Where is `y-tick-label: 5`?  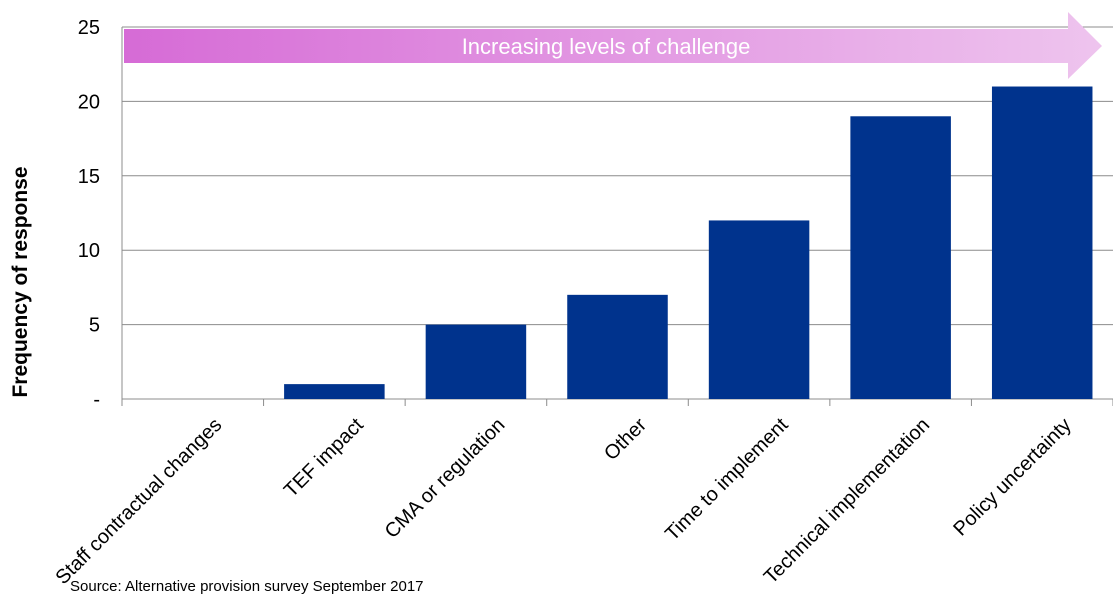 y-tick-label: 5 is located at coordinates (94, 326).